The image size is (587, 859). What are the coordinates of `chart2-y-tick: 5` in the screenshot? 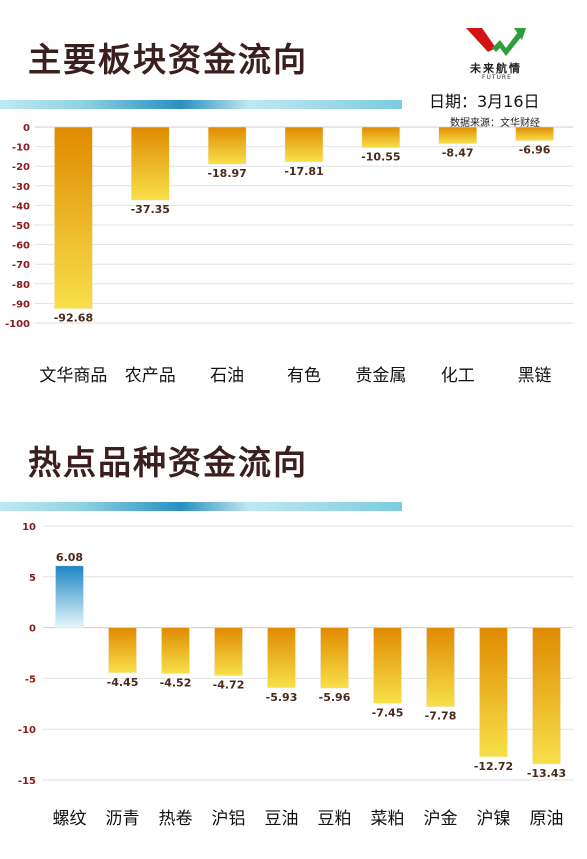 It's located at (32, 578).